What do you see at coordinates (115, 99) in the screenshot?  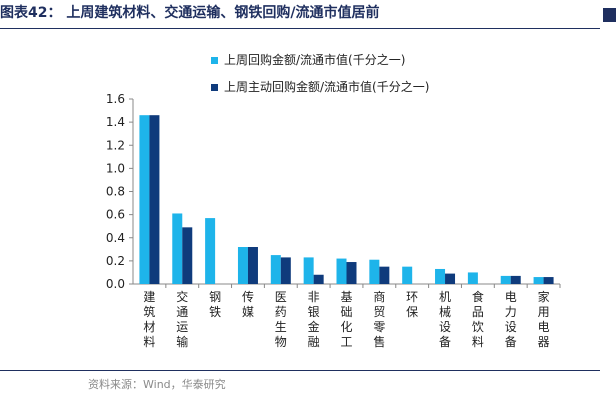 I see `y-tick-label: 1.6` at bounding box center [115, 99].